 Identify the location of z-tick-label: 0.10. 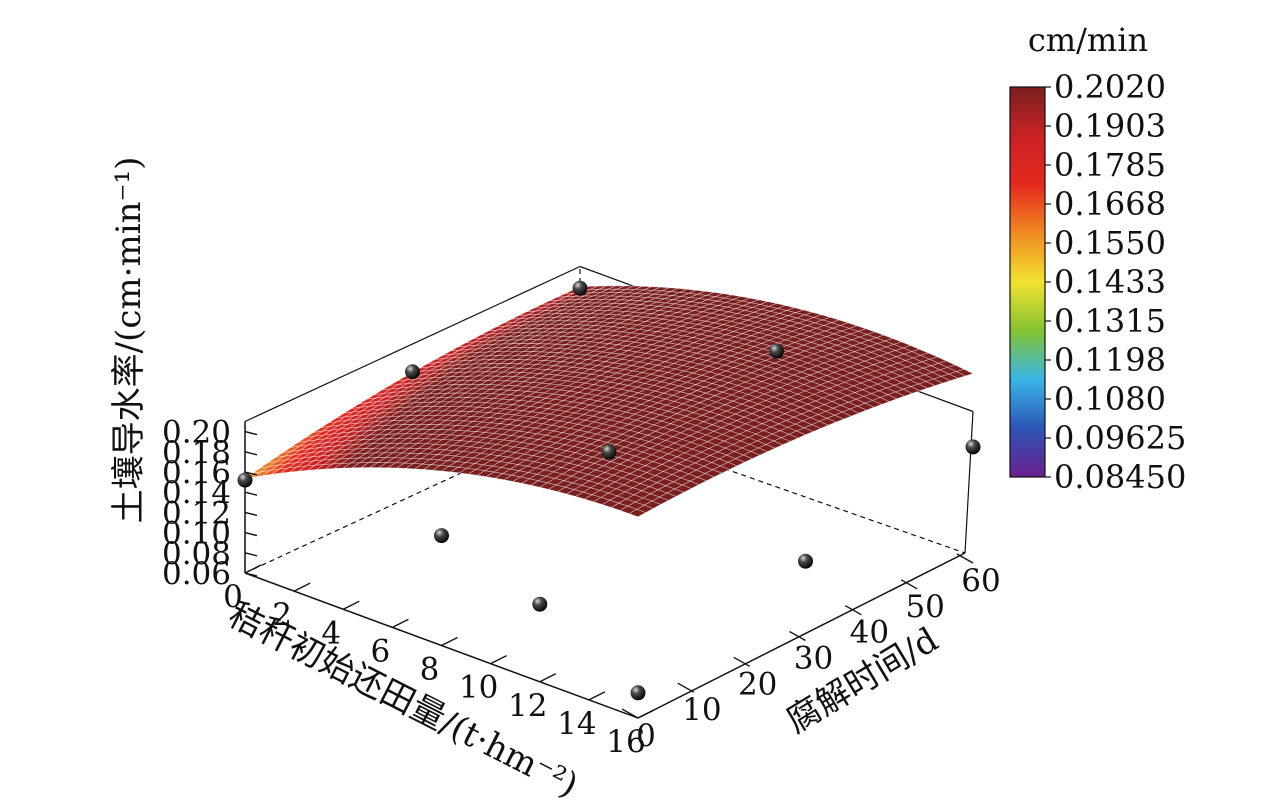
(196, 534).